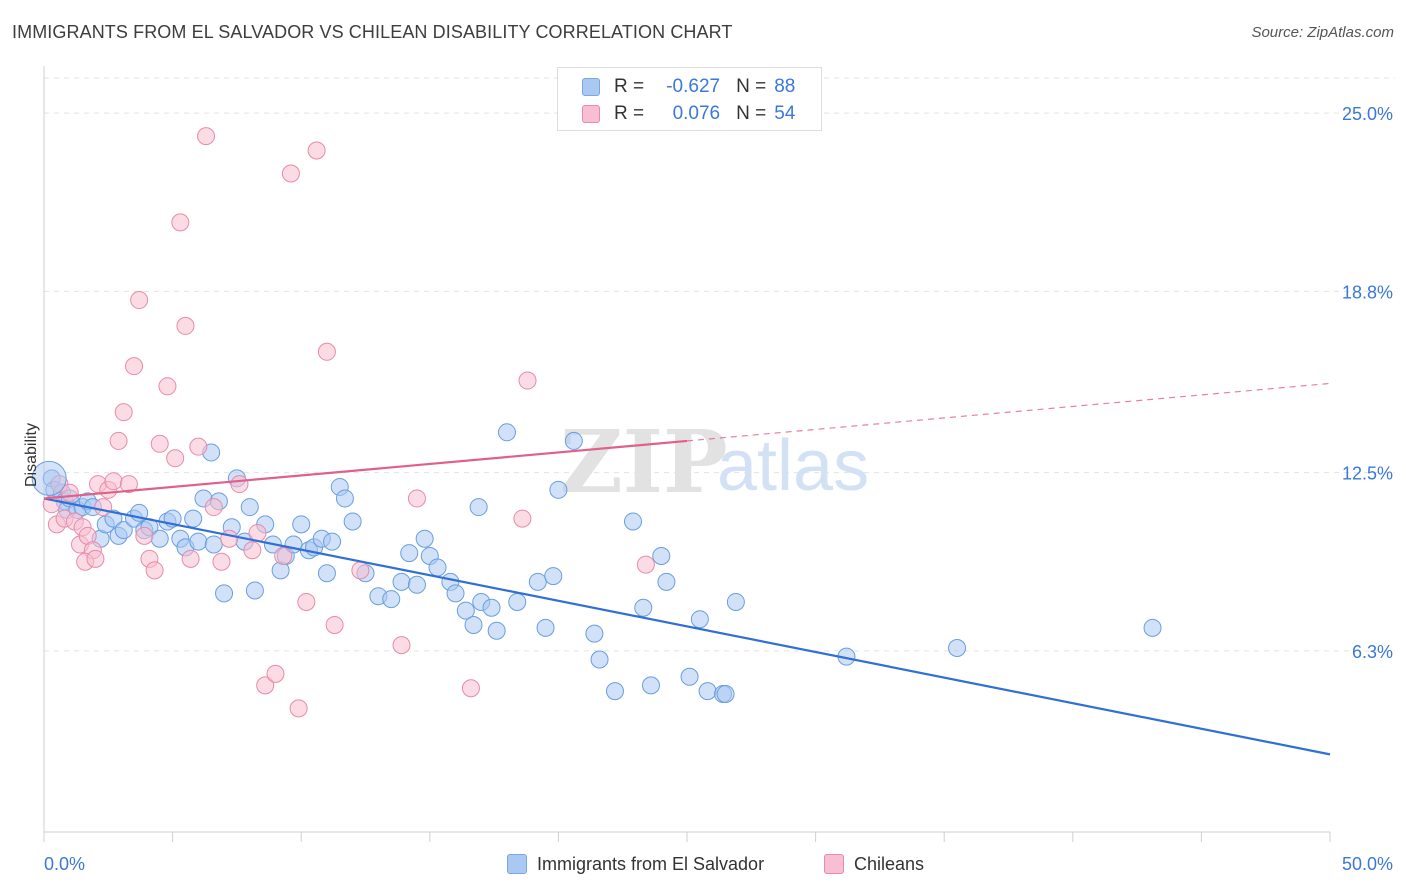  I want to click on stats-legend-row-1: R = -0.627 N = 88, so click(688, 87).